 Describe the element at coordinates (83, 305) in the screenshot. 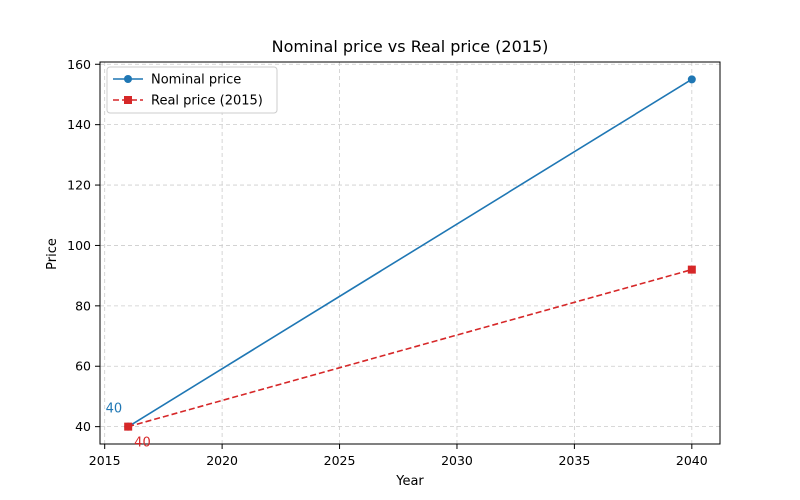

I see `y-tick-label: 80` at that location.